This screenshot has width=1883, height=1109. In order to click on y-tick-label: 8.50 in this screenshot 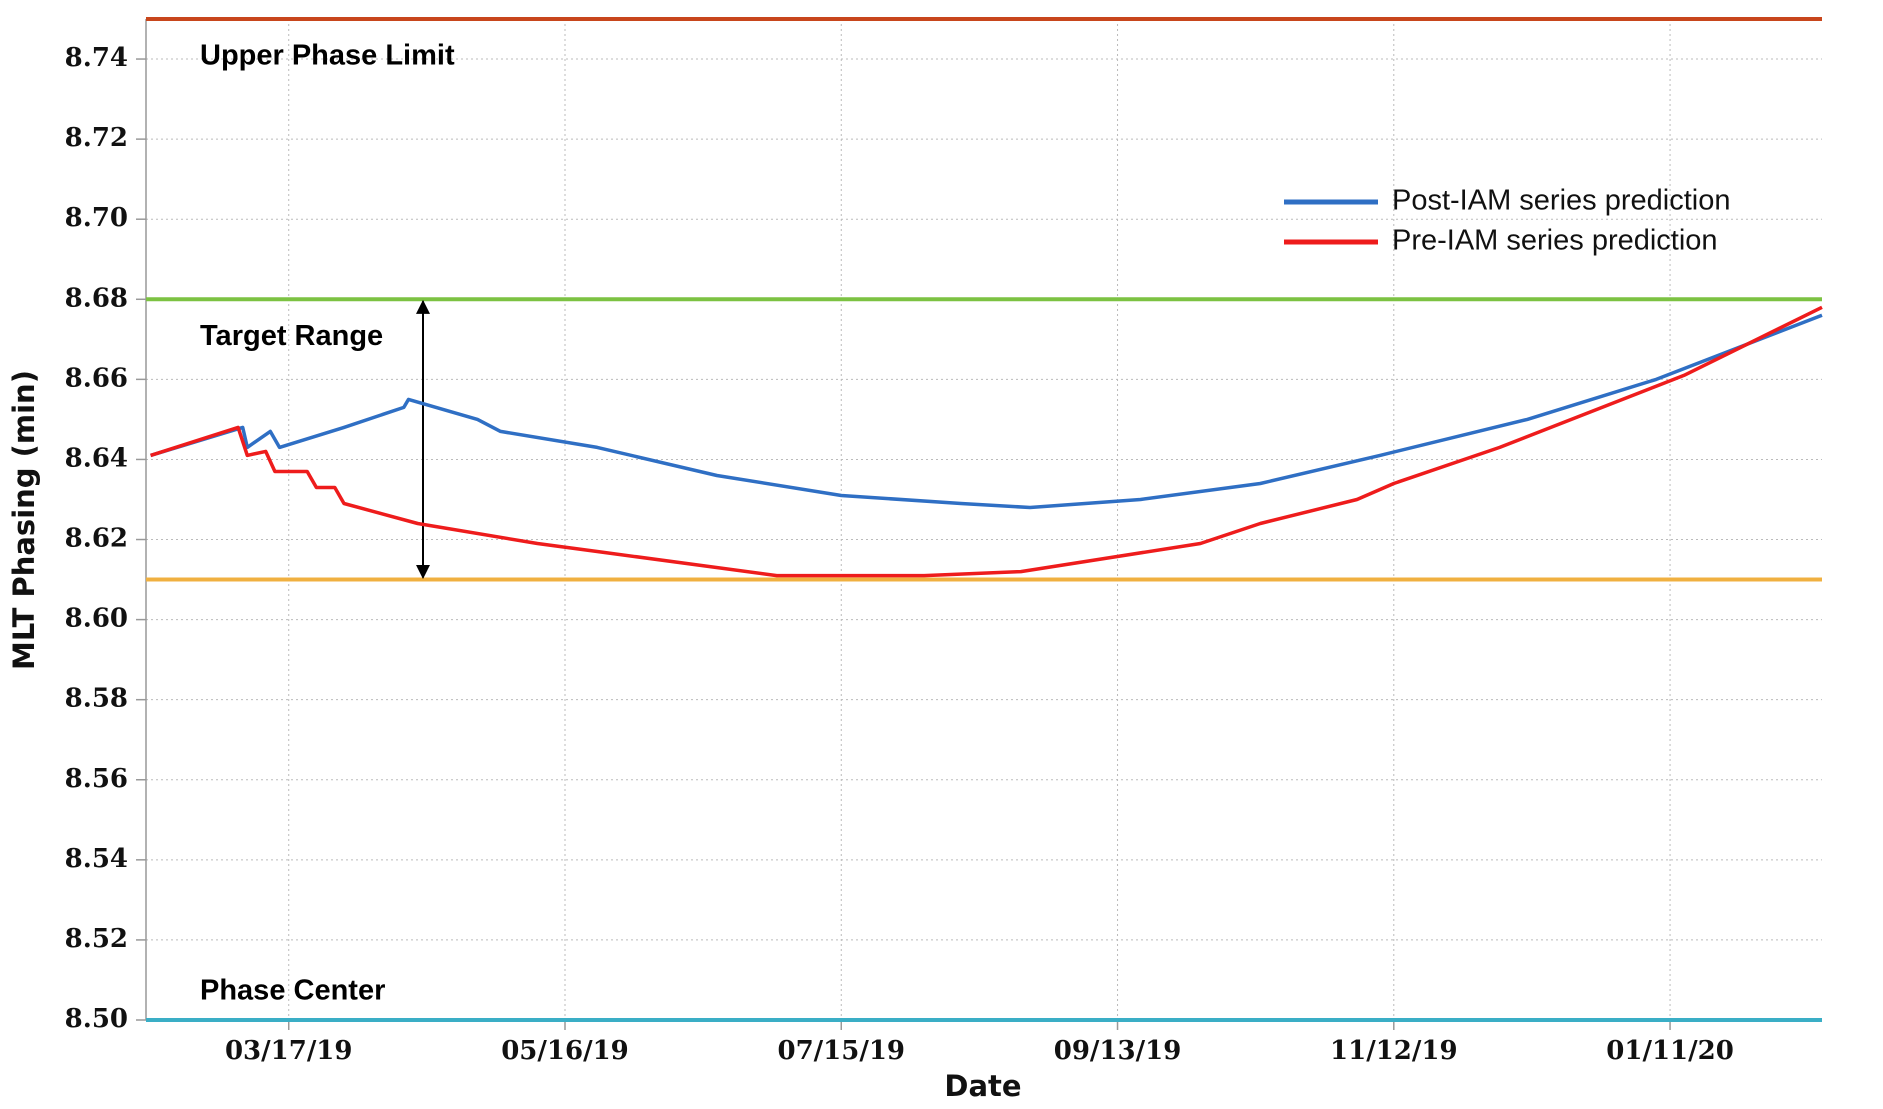, I will do `click(96, 1019)`.